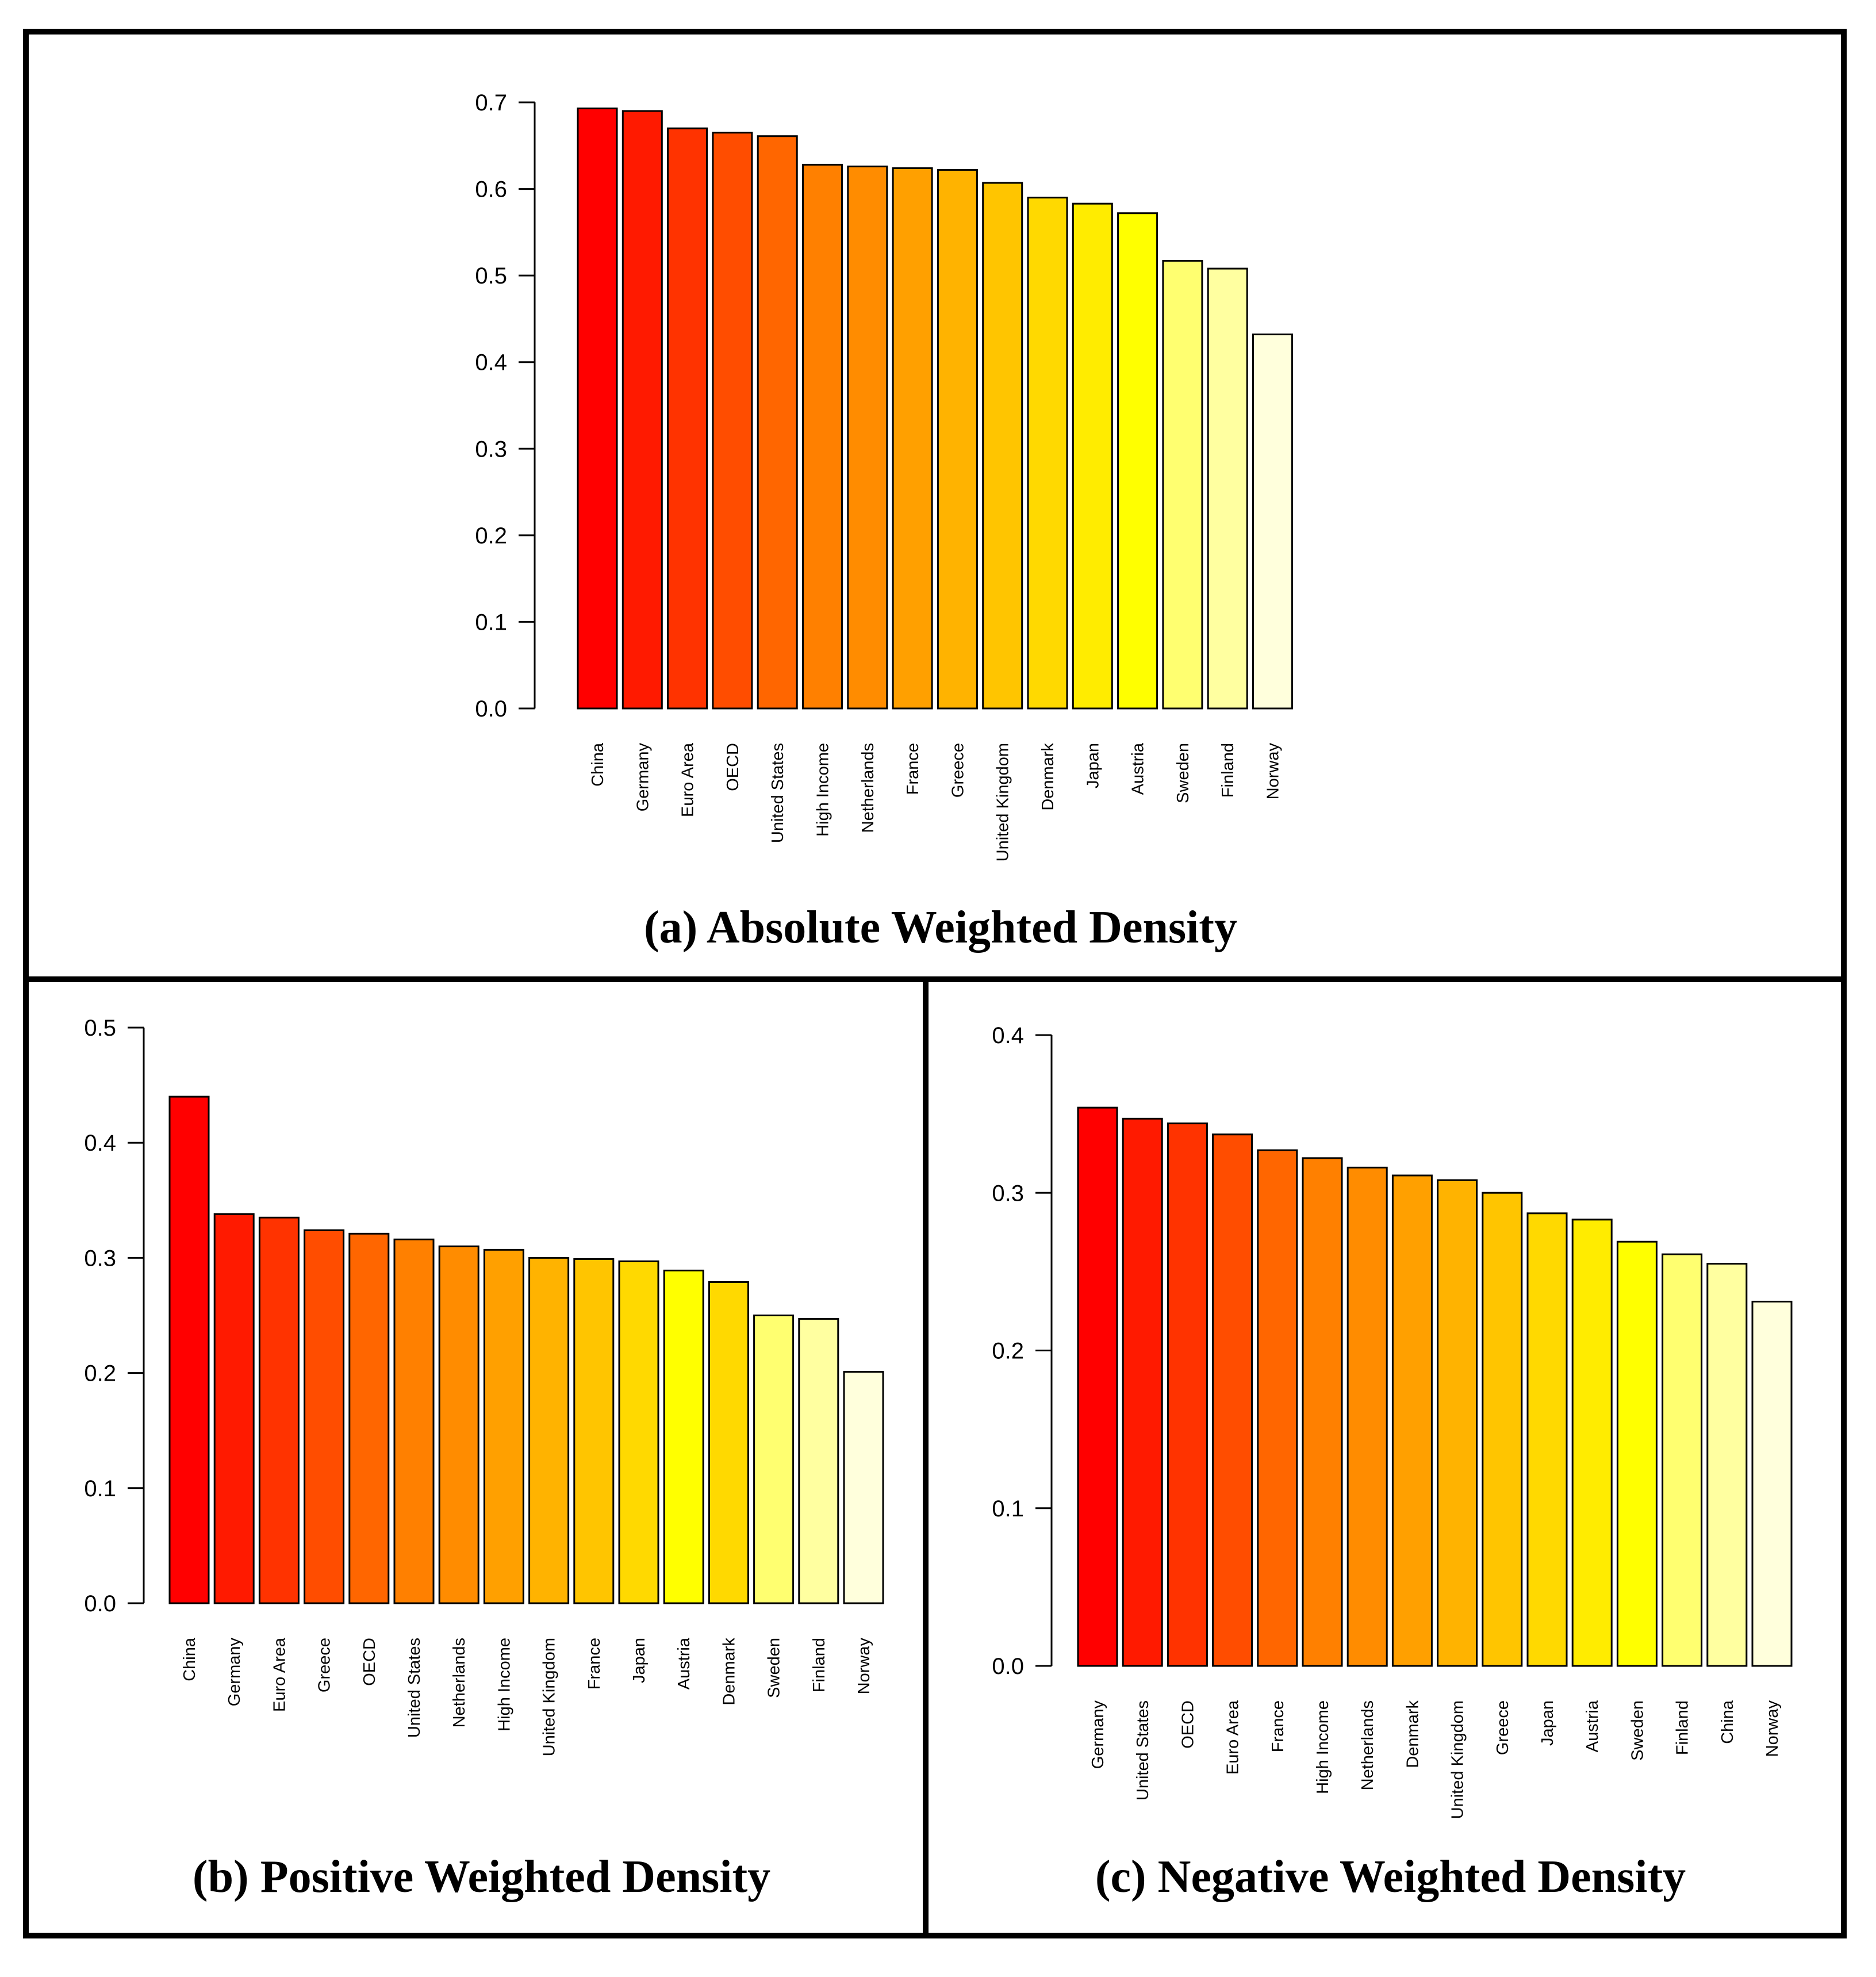 This screenshot has width=1876, height=1977. What do you see at coordinates (940, 927) in the screenshot?
I see `chart-title-absolute: (a) Absolute Weighted Density` at bounding box center [940, 927].